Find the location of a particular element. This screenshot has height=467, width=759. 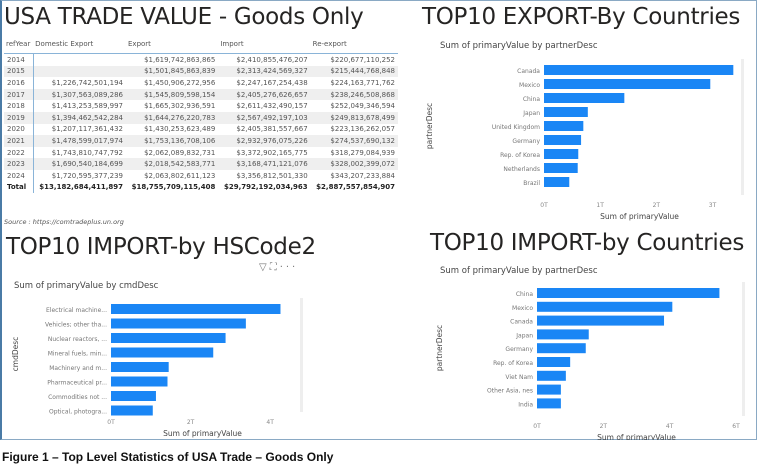

category-label: Other Asia, nes is located at coordinates (510, 391).